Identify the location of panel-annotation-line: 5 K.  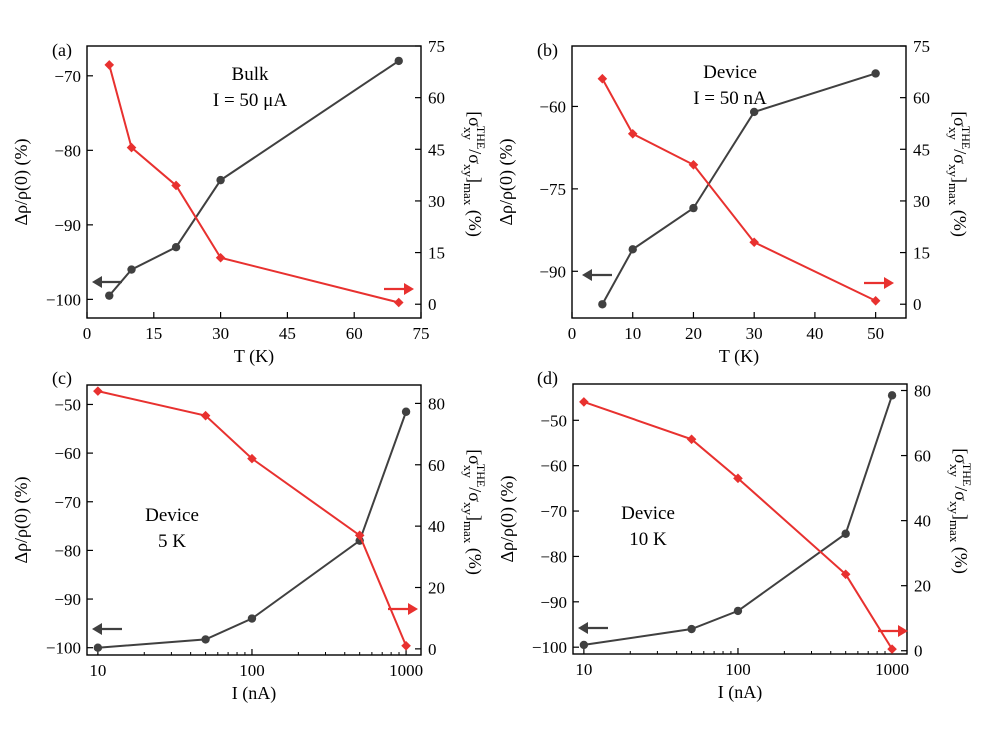
(172, 541).